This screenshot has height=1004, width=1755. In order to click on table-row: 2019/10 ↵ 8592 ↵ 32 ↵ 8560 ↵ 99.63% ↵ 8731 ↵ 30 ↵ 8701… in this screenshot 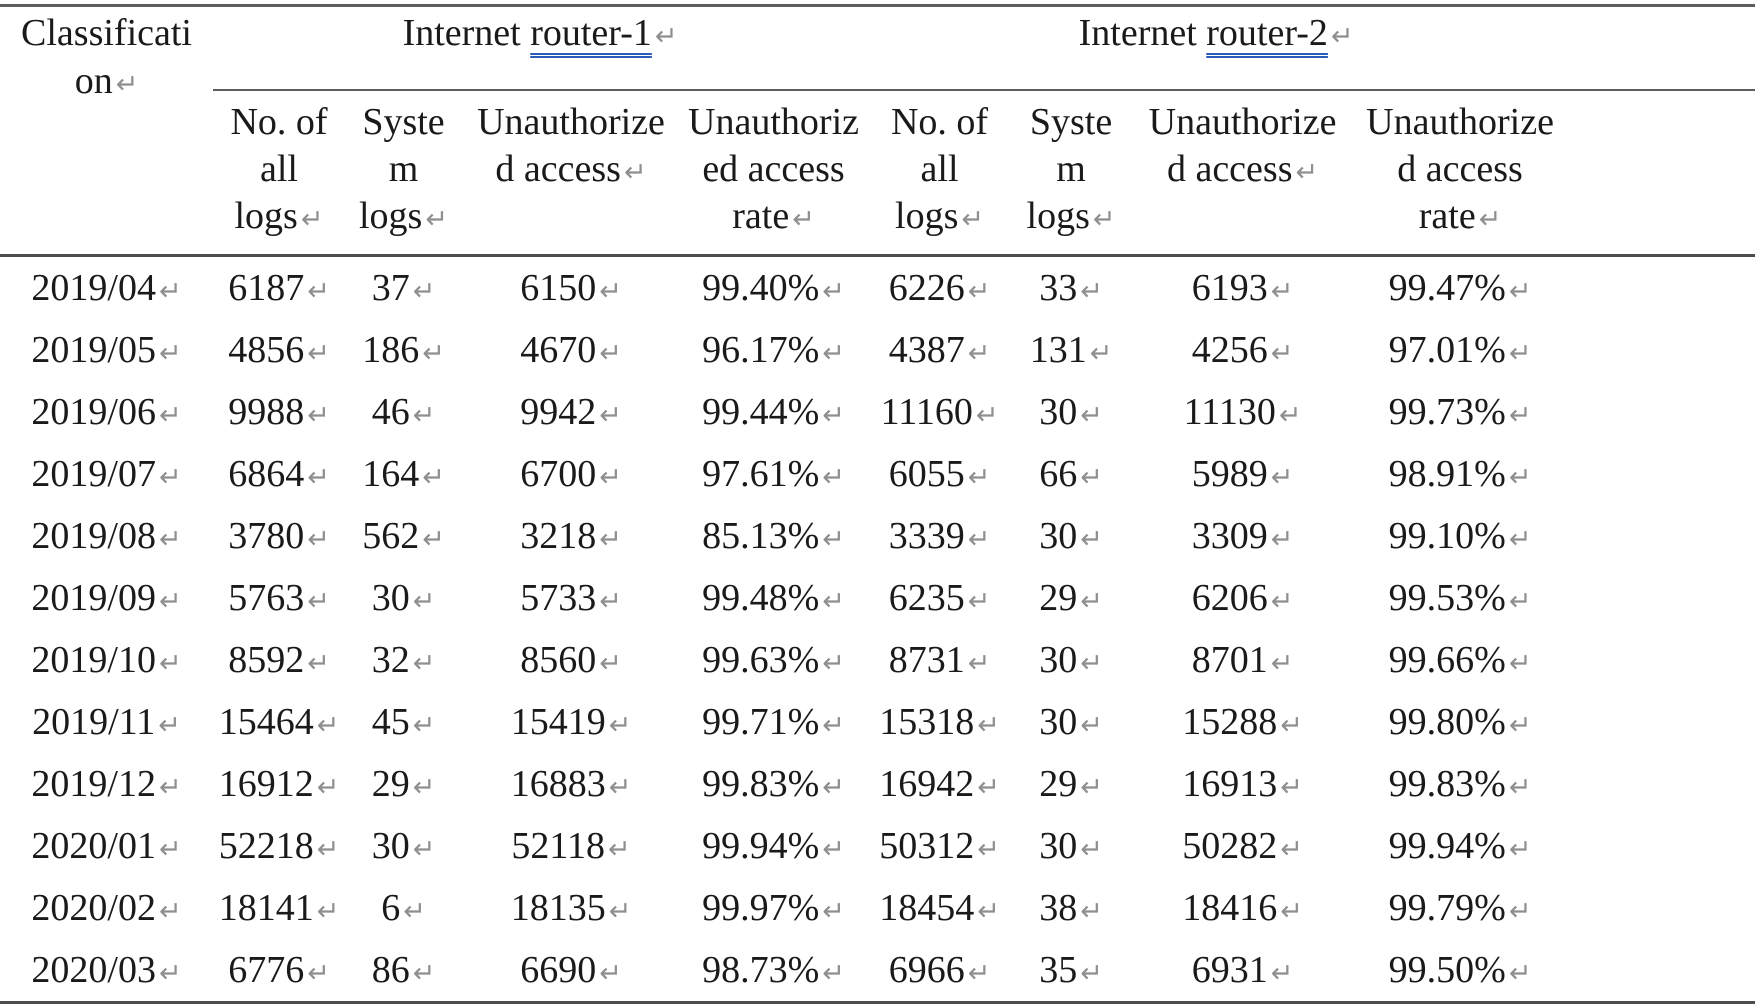, I will do `click(877, 660)`.